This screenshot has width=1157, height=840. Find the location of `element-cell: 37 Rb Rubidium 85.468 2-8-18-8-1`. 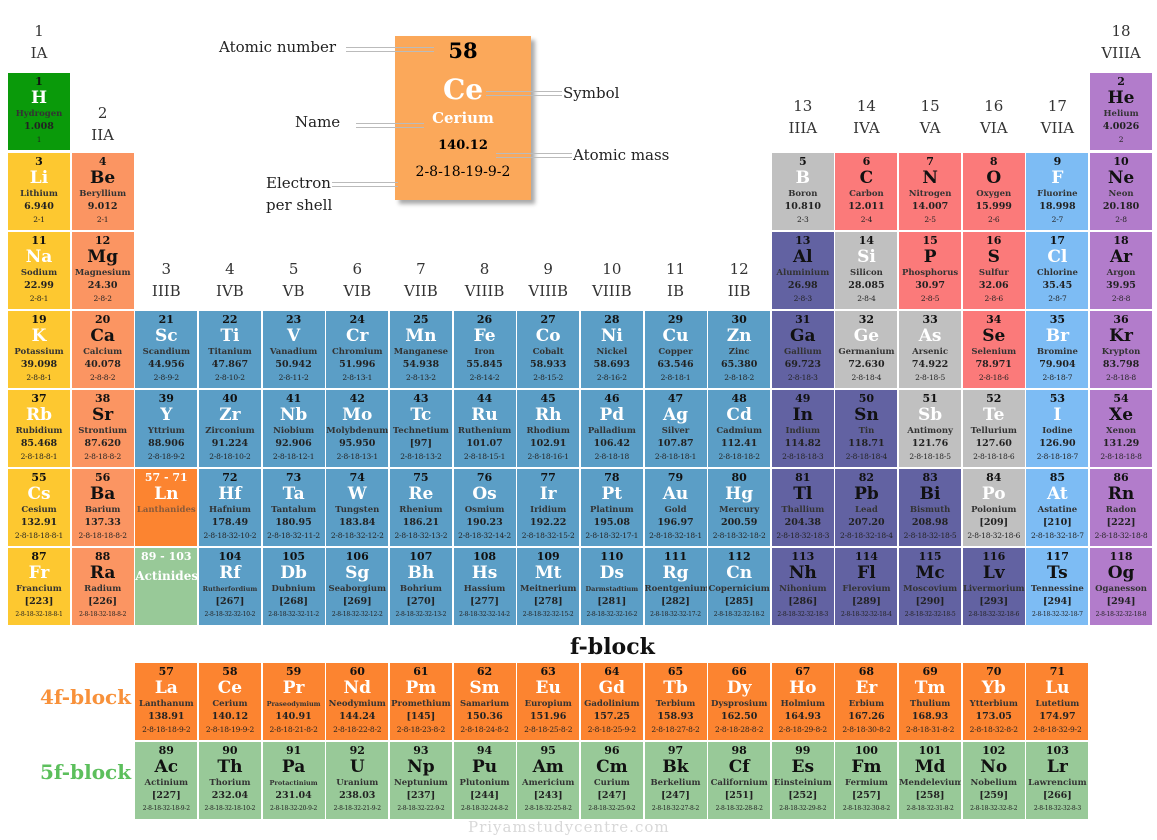

element-cell: 37 Rb Rubidium 85.468 2-8-18-8-1 is located at coordinates (39, 428).